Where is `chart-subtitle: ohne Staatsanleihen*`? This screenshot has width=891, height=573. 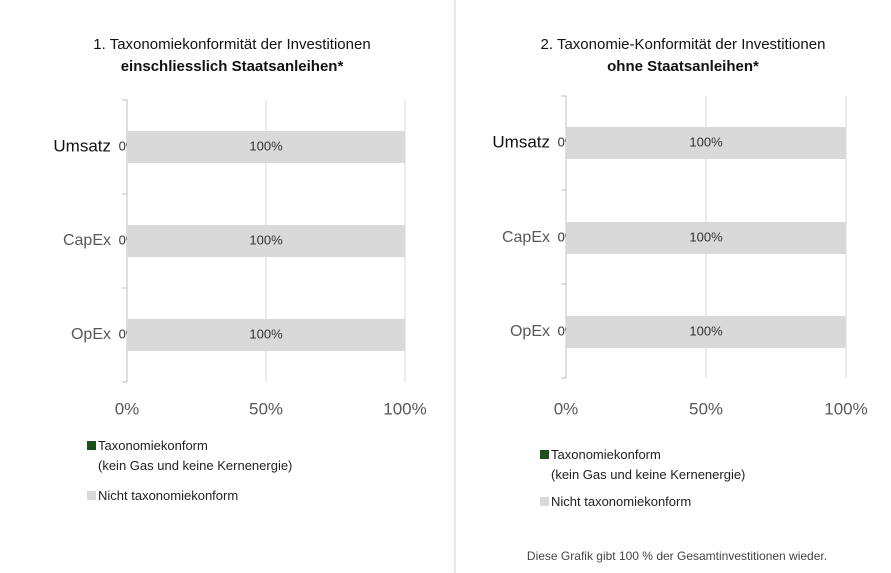
chart-subtitle: ohne Staatsanleihen* is located at coordinates (683, 66).